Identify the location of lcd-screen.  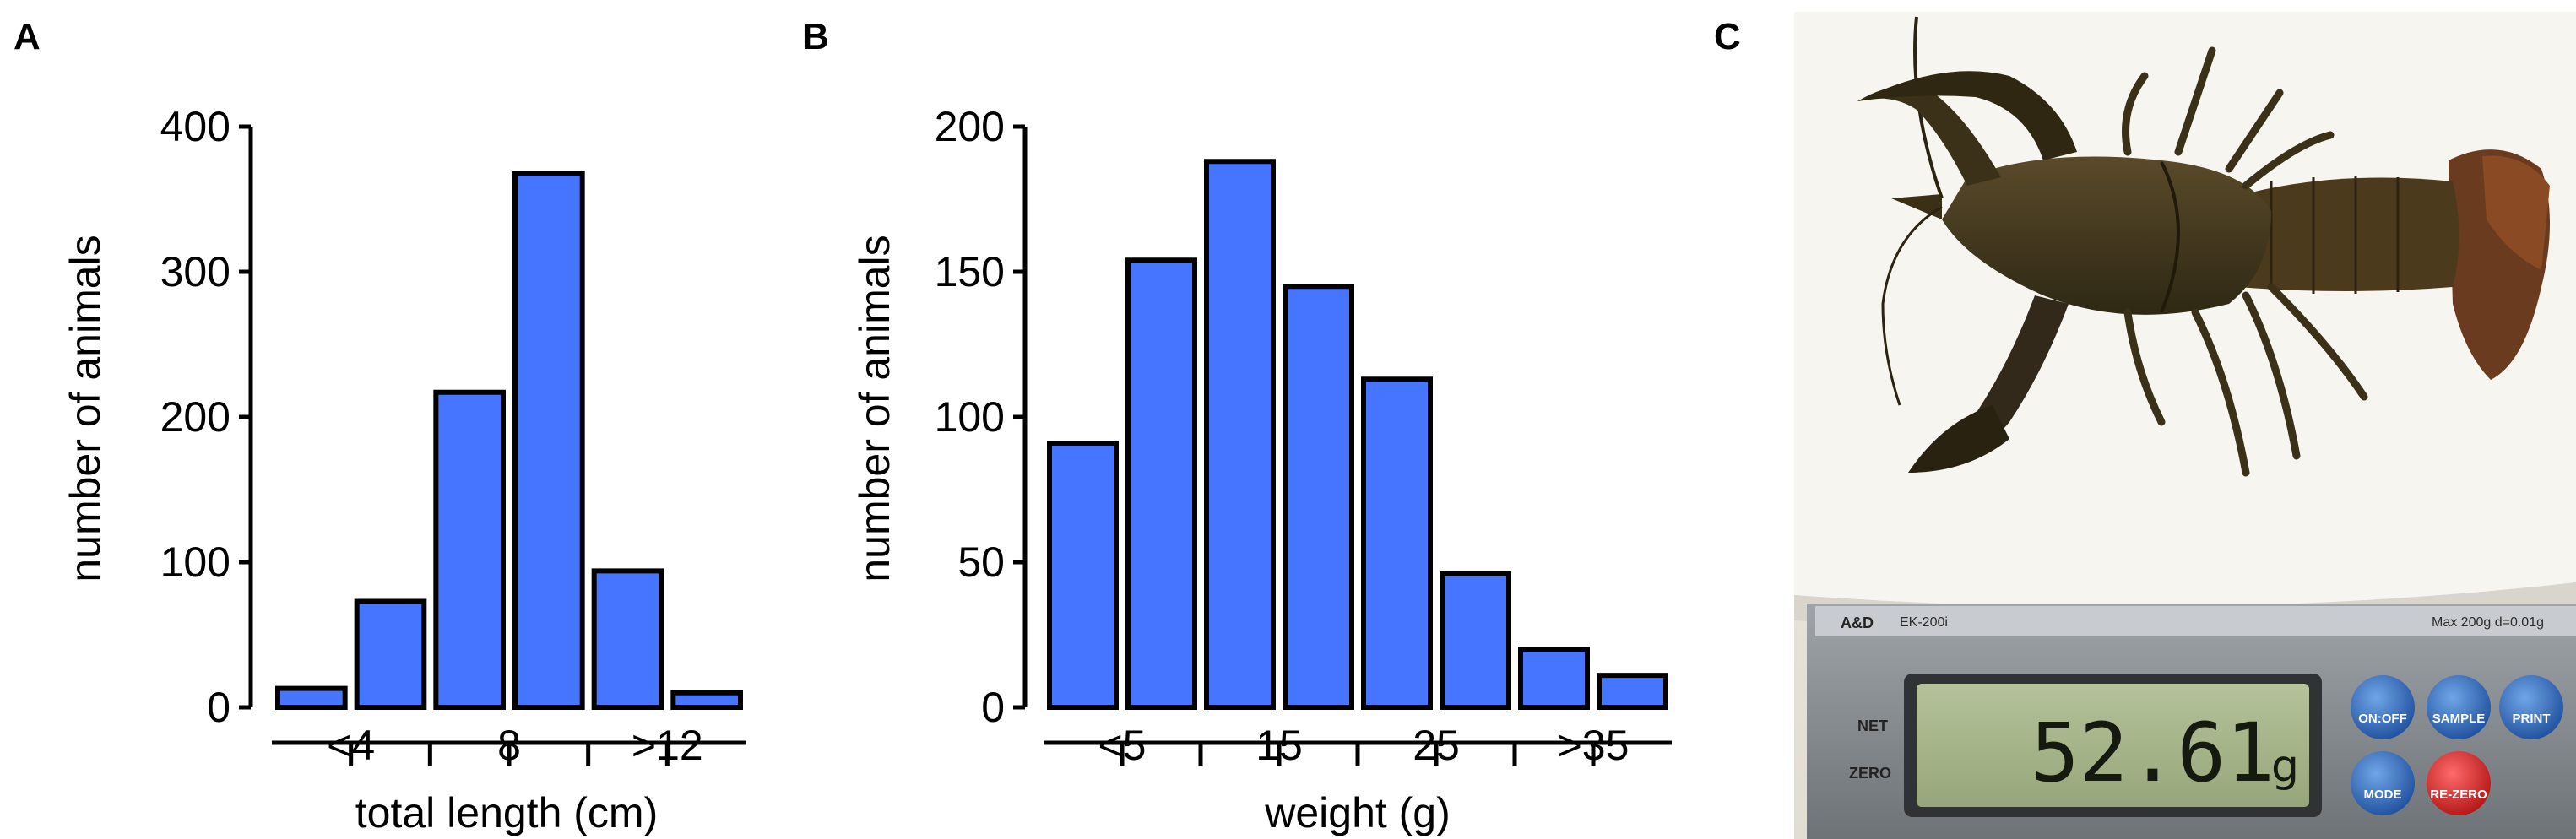
(2113, 745).